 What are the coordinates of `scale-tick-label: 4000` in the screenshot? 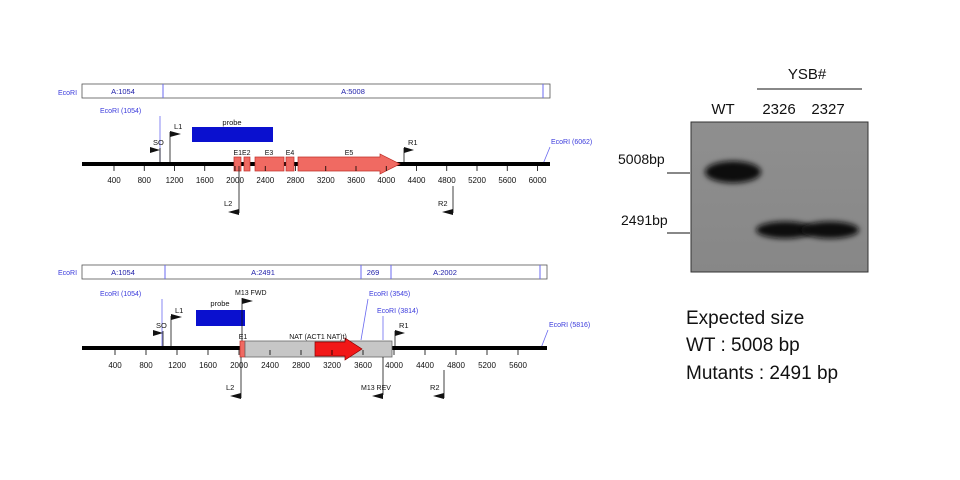 It's located at (386, 180).